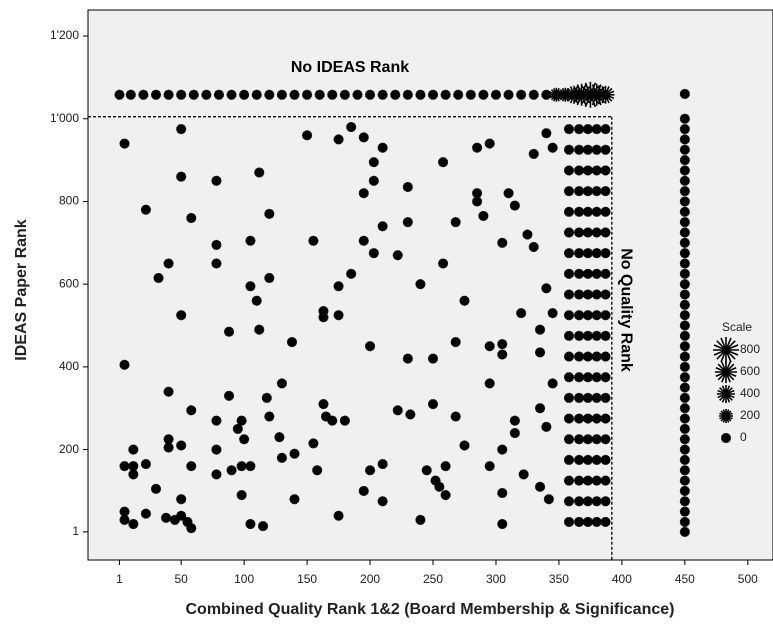 The image size is (773, 628). I want to click on x-tick-label: 300, so click(496, 579).